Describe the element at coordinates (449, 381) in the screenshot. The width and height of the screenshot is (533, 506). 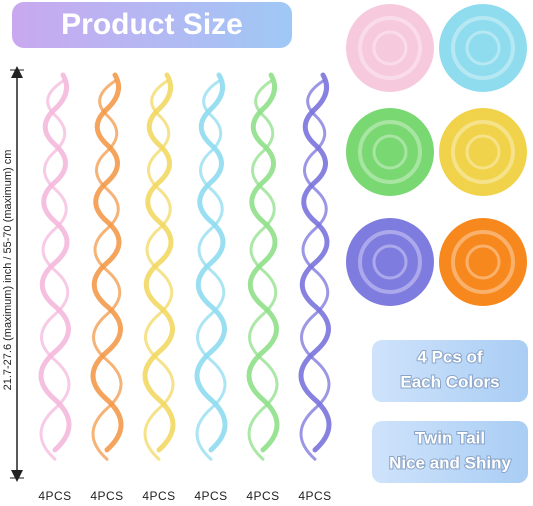
I see `badge-text: Each Colors` at that location.